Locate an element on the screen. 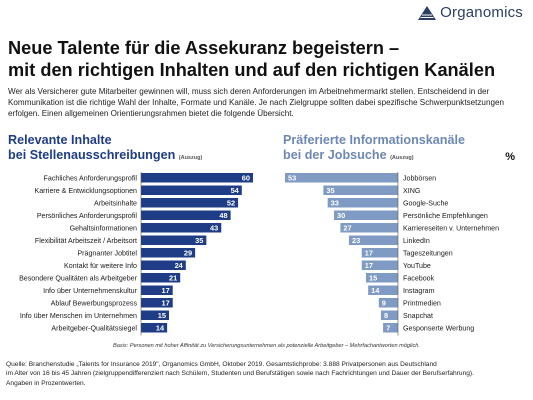 The image size is (533, 400). right-category-label: Persönliche Empfehlungen is located at coordinates (445, 216).